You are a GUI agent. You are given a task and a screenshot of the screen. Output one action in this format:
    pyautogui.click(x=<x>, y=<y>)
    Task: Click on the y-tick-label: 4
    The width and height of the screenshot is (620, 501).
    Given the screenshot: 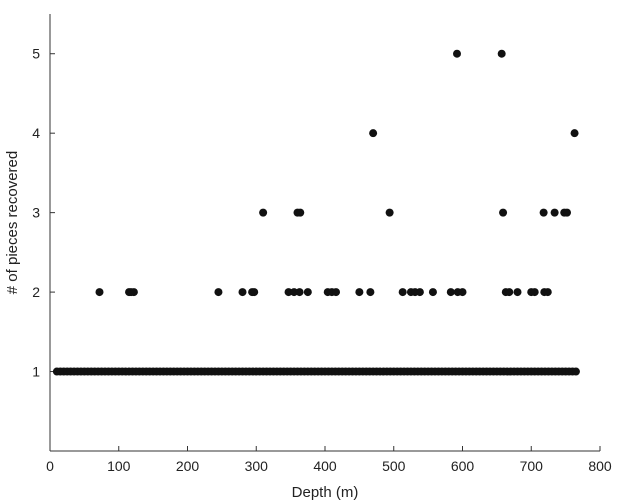 What is the action you would take?
    pyautogui.click(x=36, y=133)
    